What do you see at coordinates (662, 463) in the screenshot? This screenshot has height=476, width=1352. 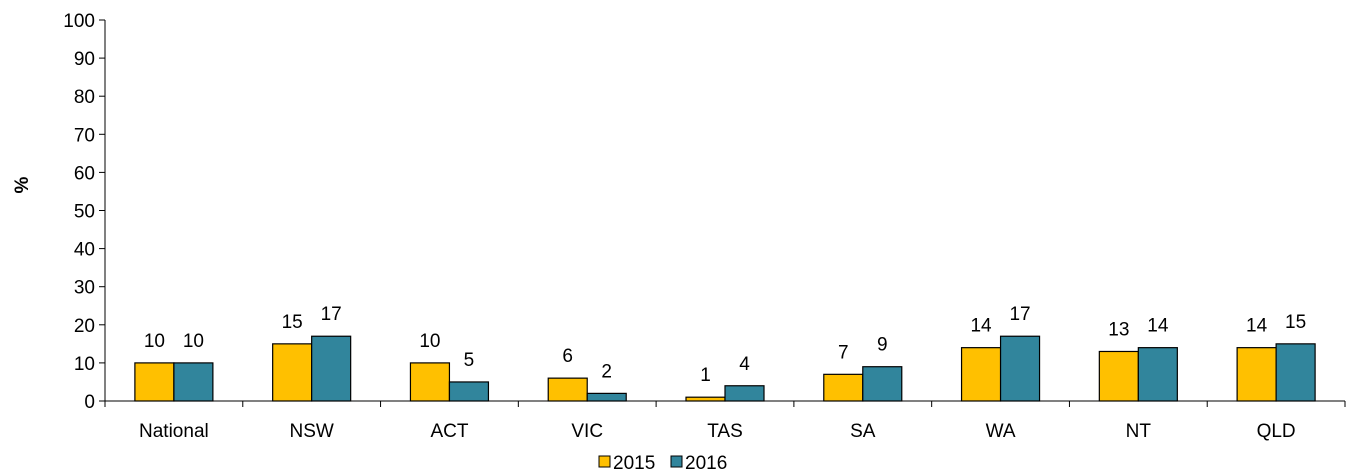 I see `legend: 2015 2016` at bounding box center [662, 463].